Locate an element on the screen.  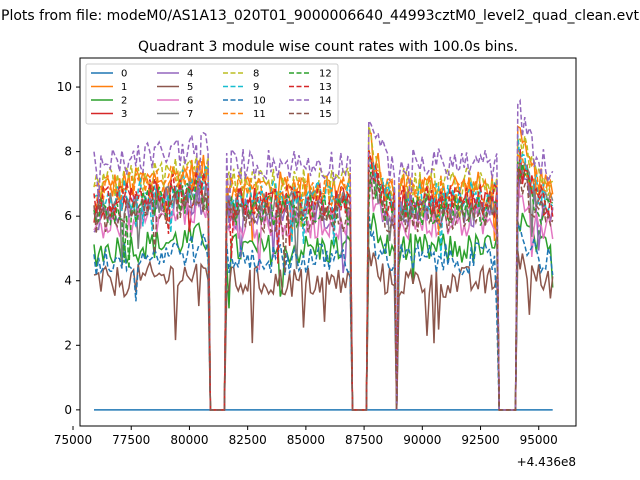
legend-label: 6 is located at coordinates (190, 101).